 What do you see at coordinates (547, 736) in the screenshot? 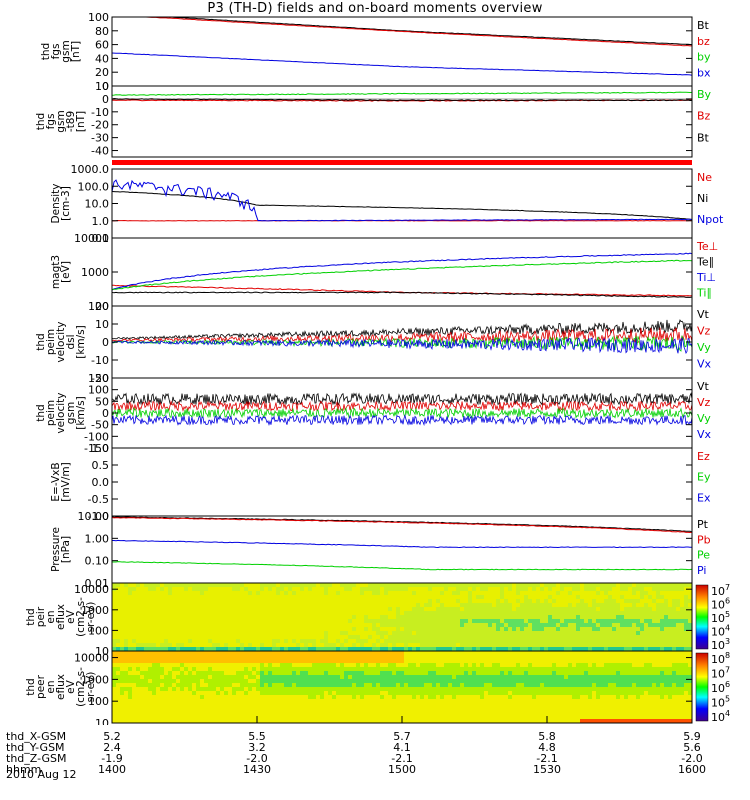
I see `footer-value: 5.8` at bounding box center [547, 736].